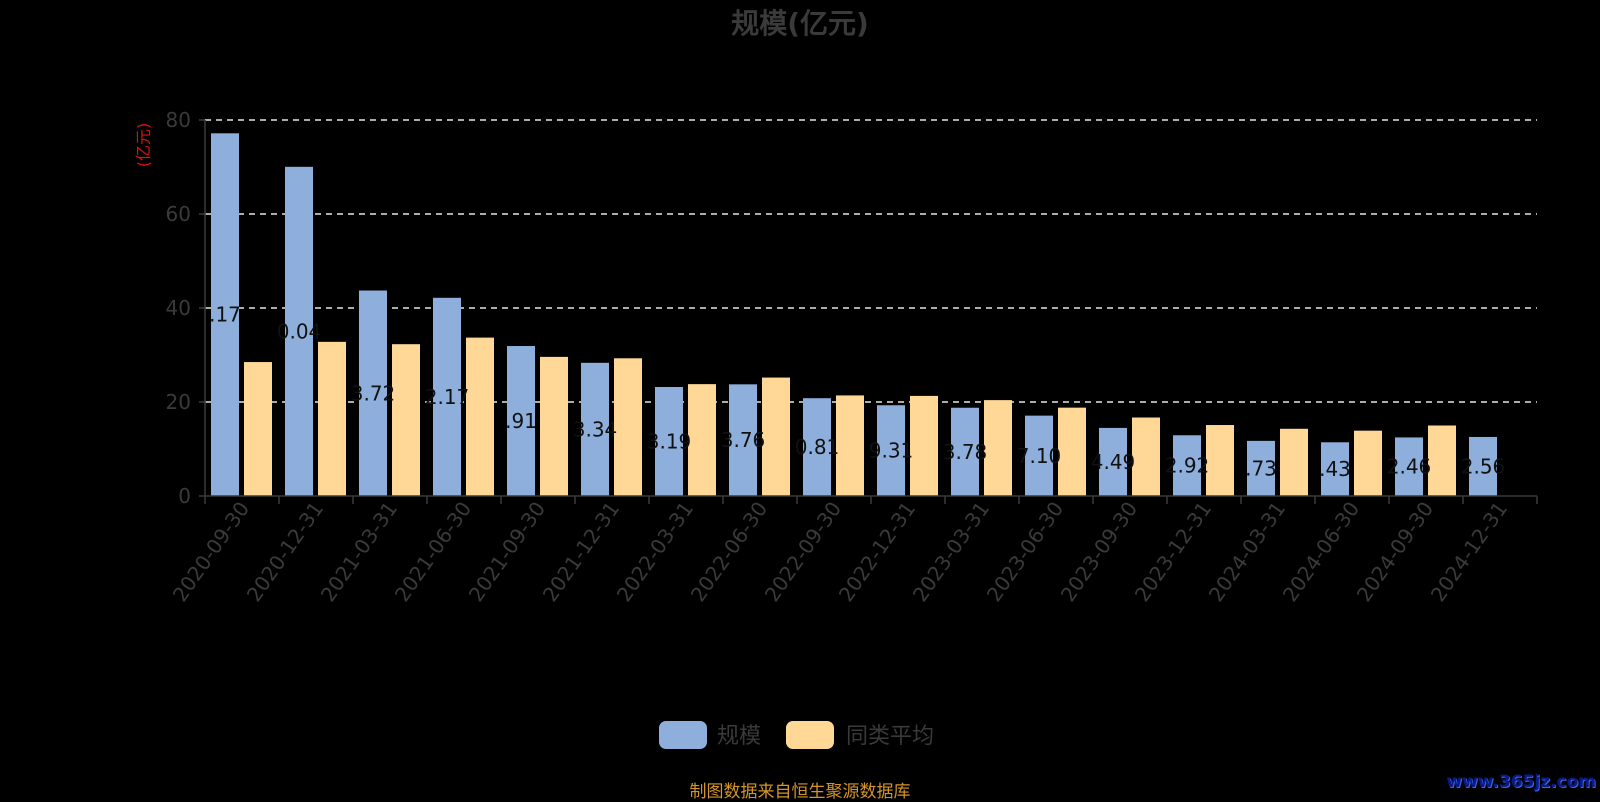  What do you see at coordinates (359, 551) in the screenshot?
I see `x-tick-label: 2021-03-31` at bounding box center [359, 551].